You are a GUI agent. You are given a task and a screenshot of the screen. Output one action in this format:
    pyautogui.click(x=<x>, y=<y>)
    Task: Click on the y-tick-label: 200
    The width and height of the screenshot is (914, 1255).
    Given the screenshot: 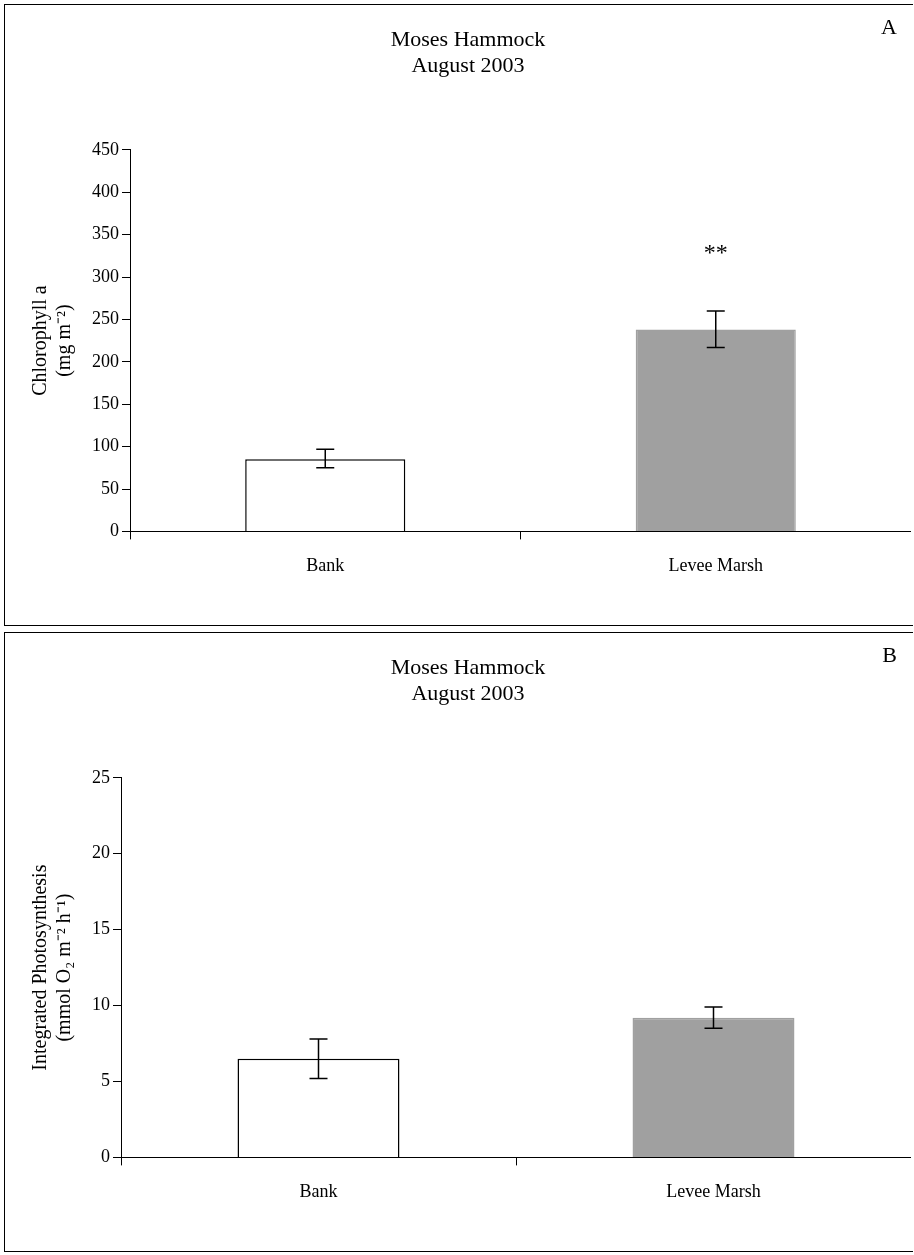 What is the action you would take?
    pyautogui.click(x=105, y=360)
    